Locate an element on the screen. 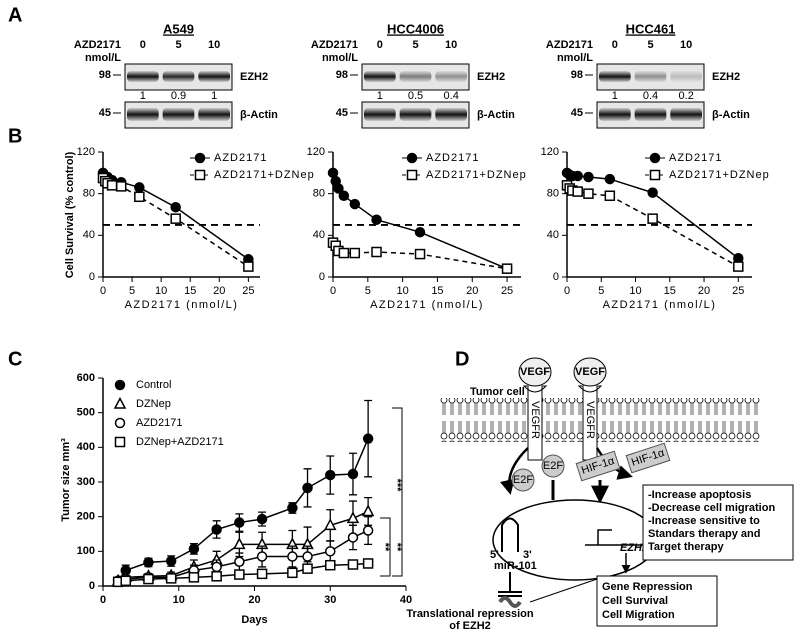 The height and width of the screenshot is (641, 800). y-tick-label: 0 is located at coordinates (92, 277).